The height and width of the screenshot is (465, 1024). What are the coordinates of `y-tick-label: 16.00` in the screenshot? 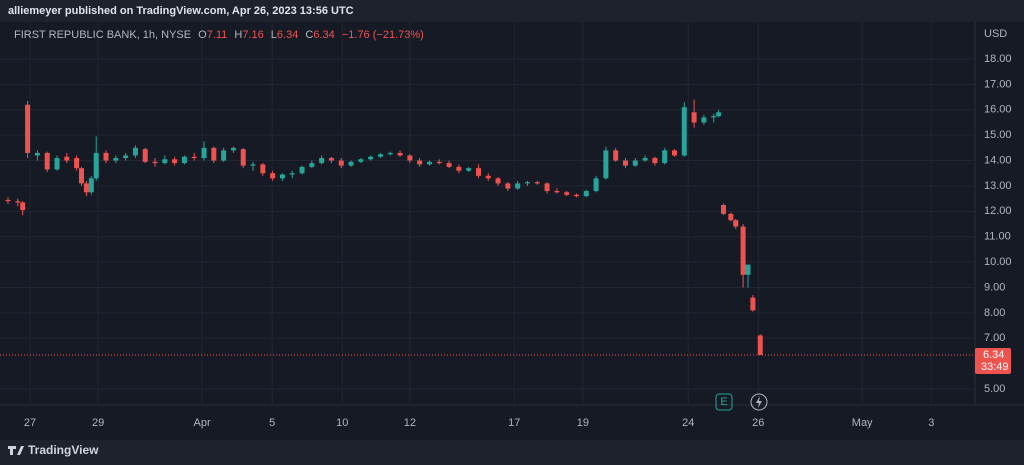 It's located at (998, 110).